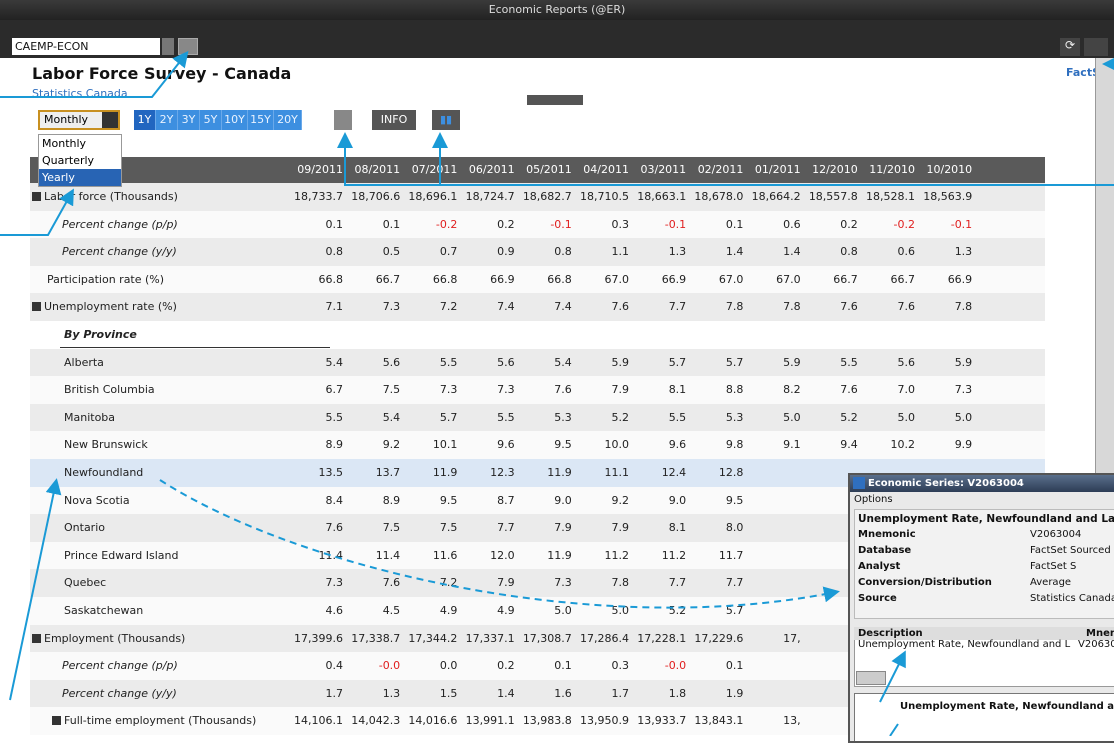 The image size is (1114, 743). Describe the element at coordinates (106, 279) in the screenshot. I see `row-label-text: Participation rate (%)` at that location.